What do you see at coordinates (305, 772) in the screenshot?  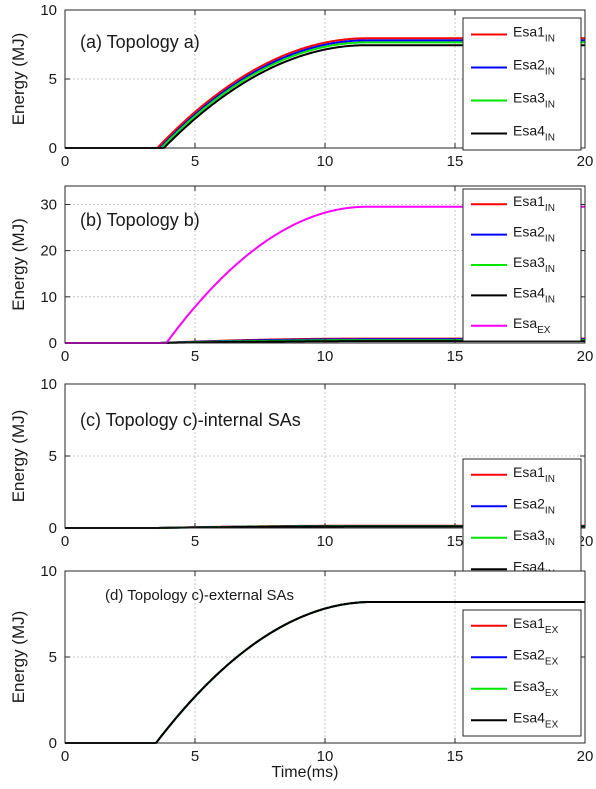 I see `x-axis-label: Time(ms)` at bounding box center [305, 772].